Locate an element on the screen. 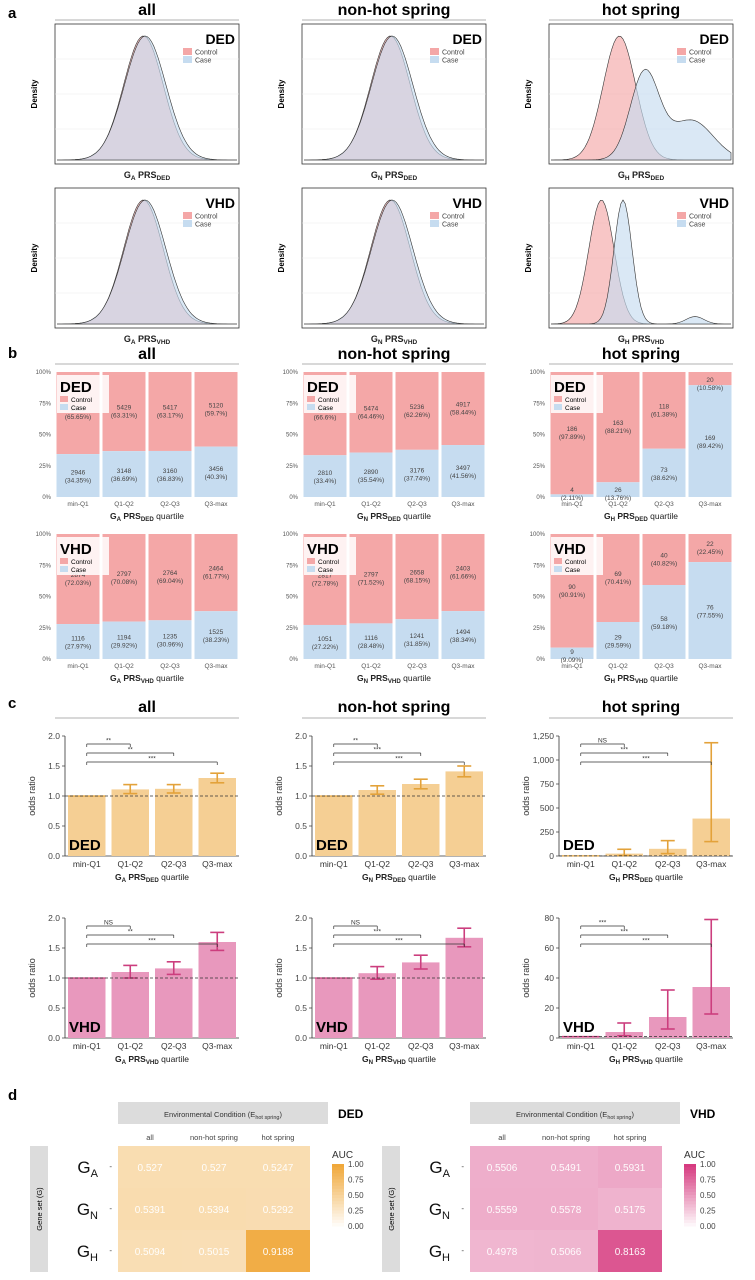 The image size is (755, 1280). row-label: GH is located at coordinates (87, 1253).